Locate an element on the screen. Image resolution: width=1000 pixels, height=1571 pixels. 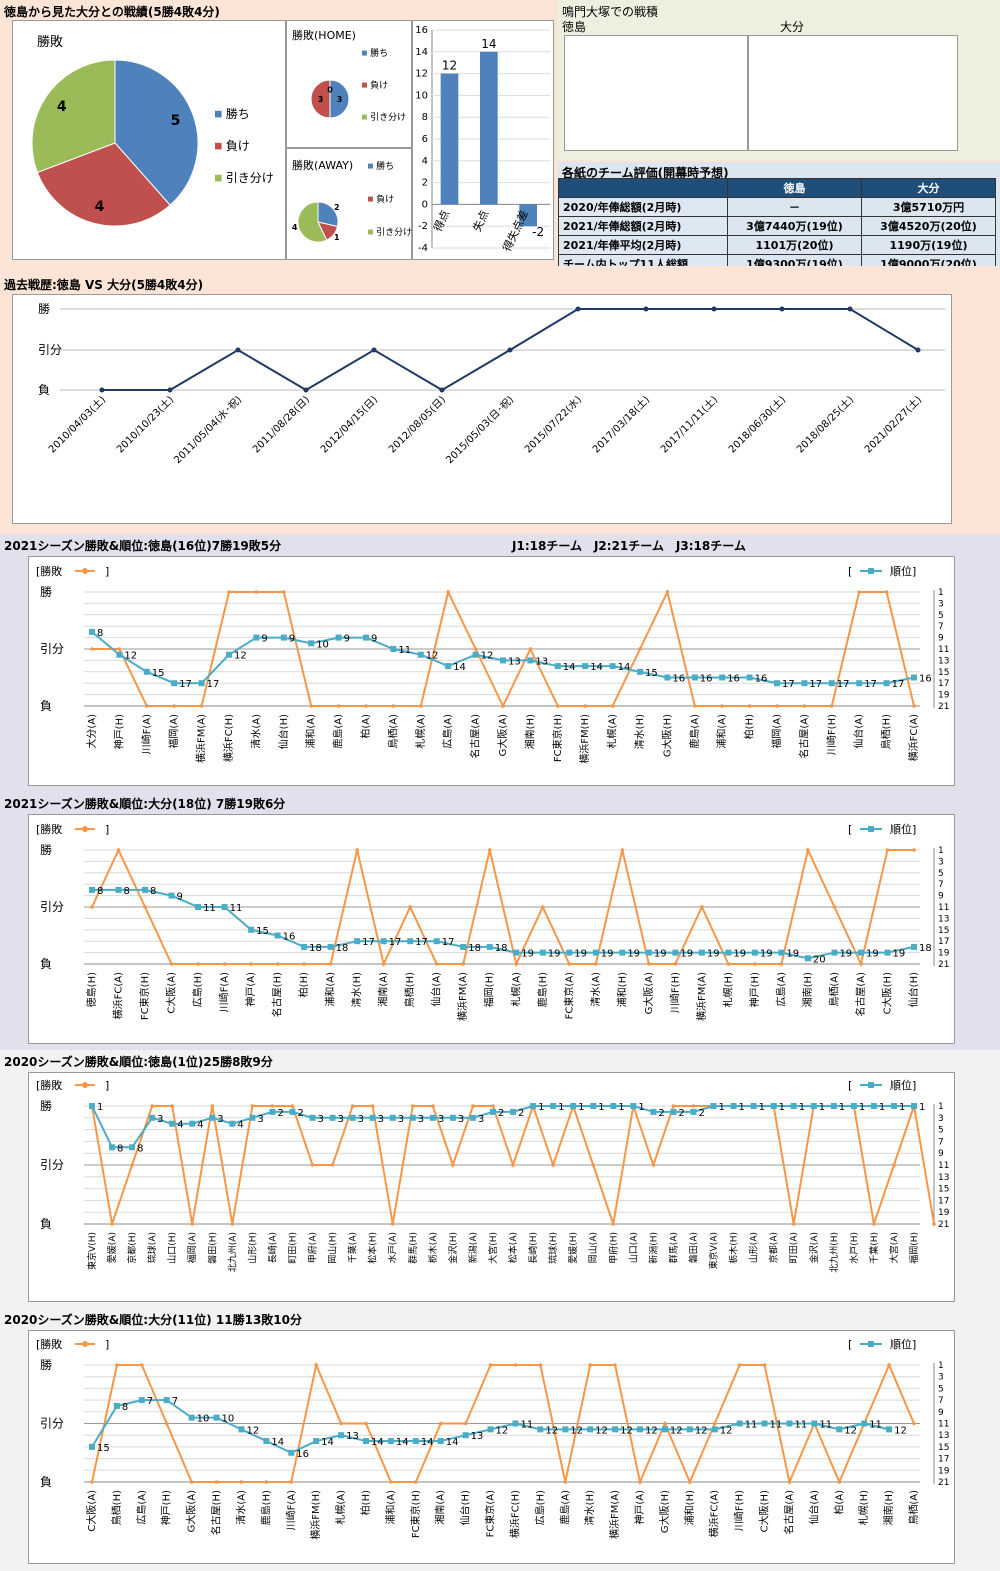
evaluation-header-oita: 大分 is located at coordinates (928, 188).